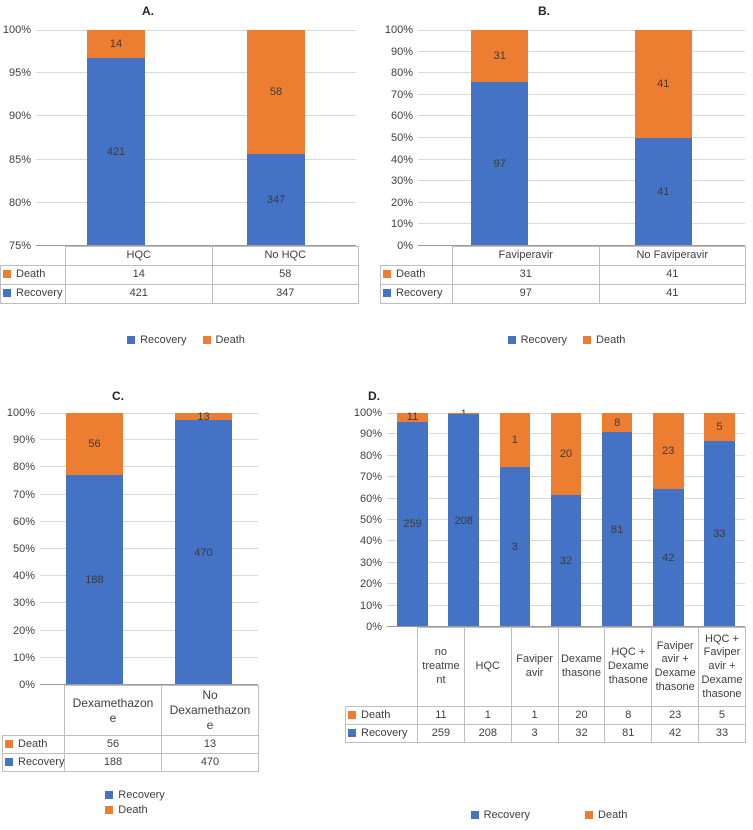  I want to click on stacked-bar: 5 33, so click(719, 520).